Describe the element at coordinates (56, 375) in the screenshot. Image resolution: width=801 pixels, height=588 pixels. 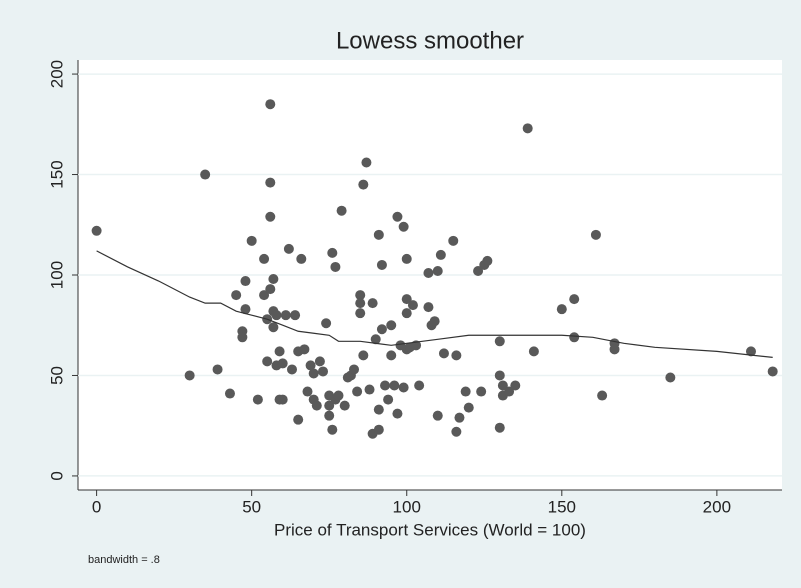
I see `y-tick-label: 50` at that location.